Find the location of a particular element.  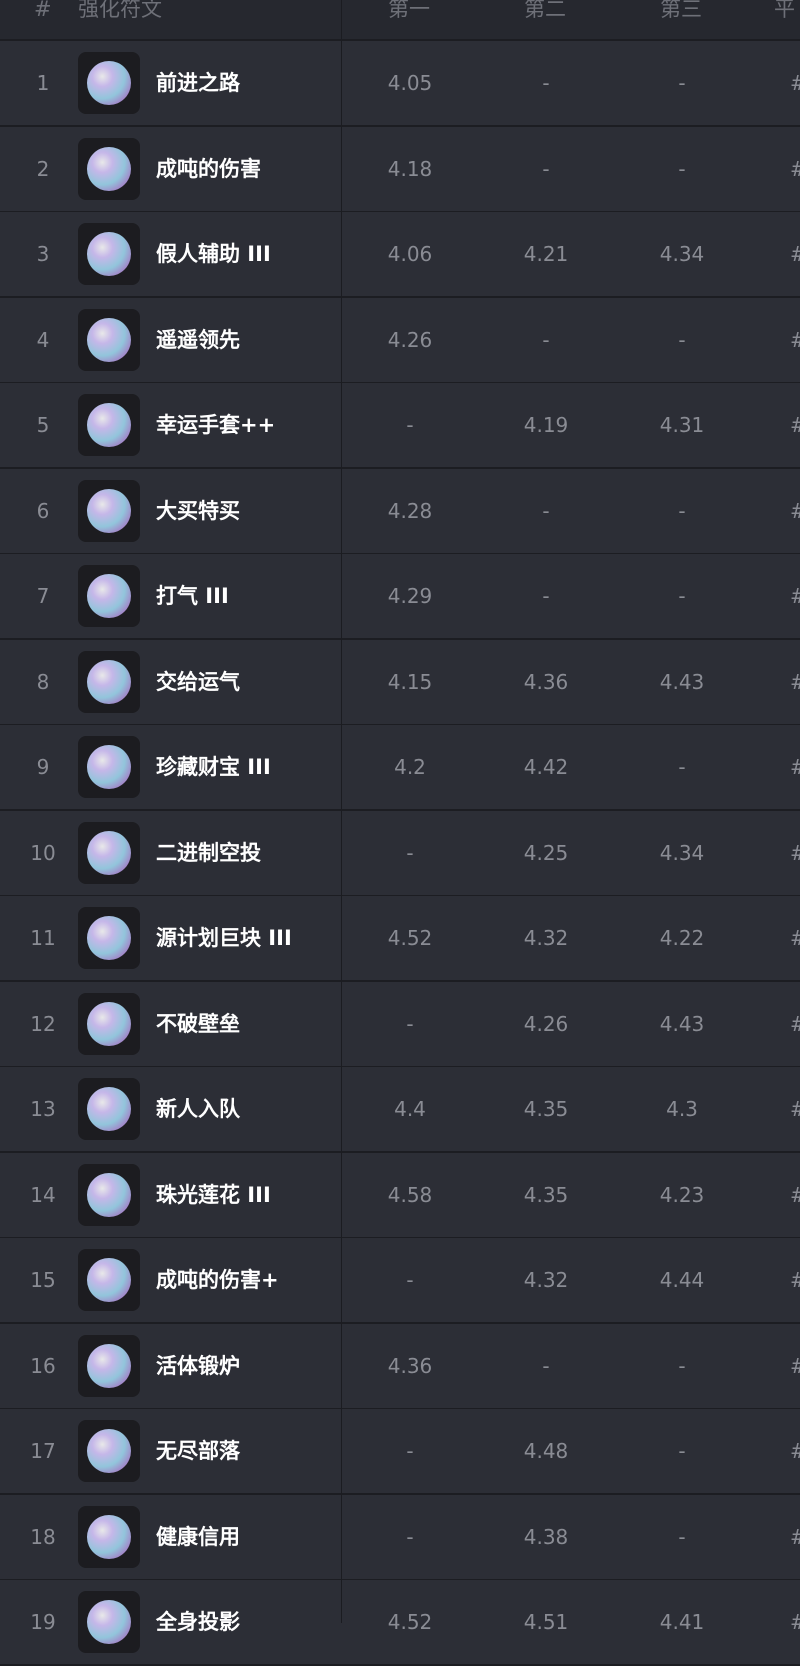

header-second: 第二 is located at coordinates (545, 10).